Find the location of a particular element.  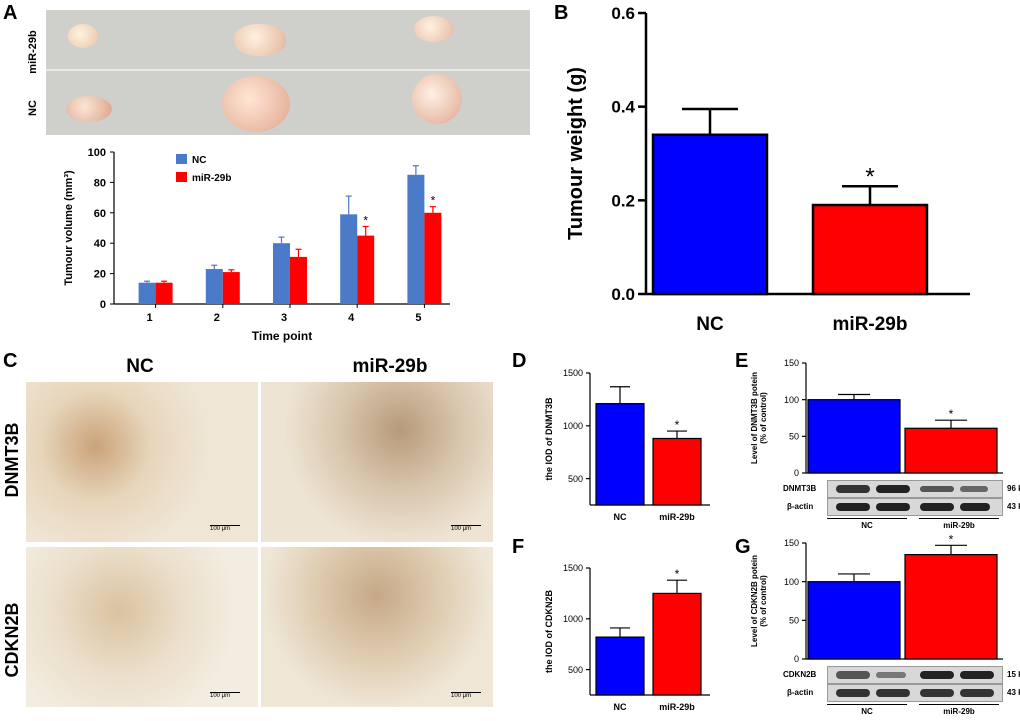

y-tick-label: 40 is located at coordinates (100, 244).